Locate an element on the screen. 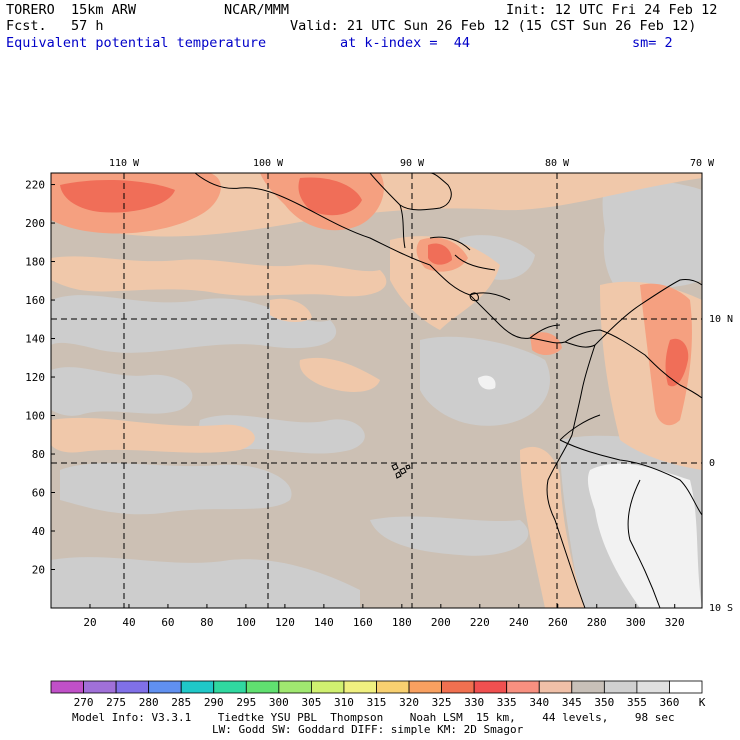 Image resolution: width=740 pixels, height=740 pixels. colorbar-unit: K is located at coordinates (702, 702).